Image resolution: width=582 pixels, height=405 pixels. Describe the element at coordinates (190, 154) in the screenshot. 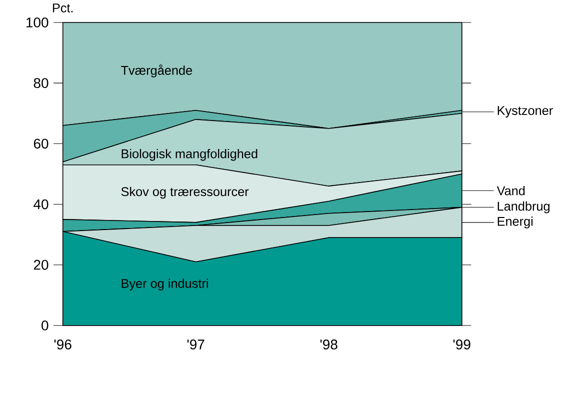

I see `series-label: Biologisk mangfoldighed` at that location.